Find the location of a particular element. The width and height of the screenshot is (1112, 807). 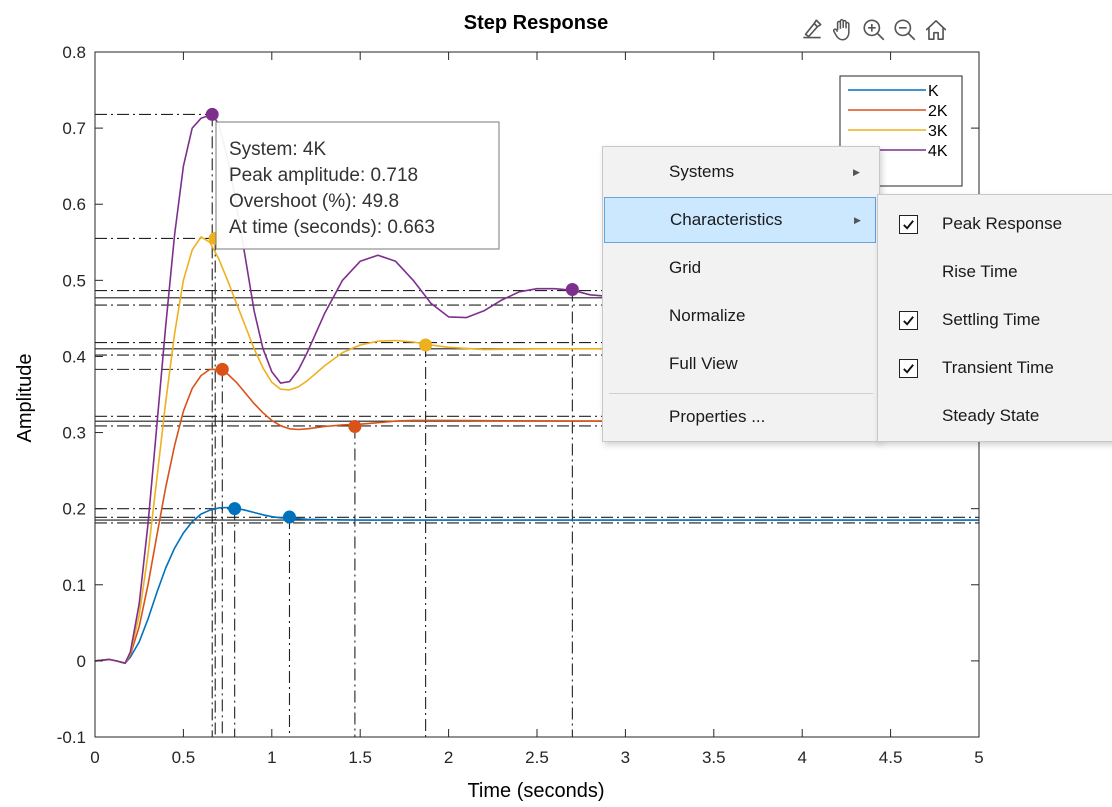

menu-item-grid: Grid is located at coordinates (685, 267).